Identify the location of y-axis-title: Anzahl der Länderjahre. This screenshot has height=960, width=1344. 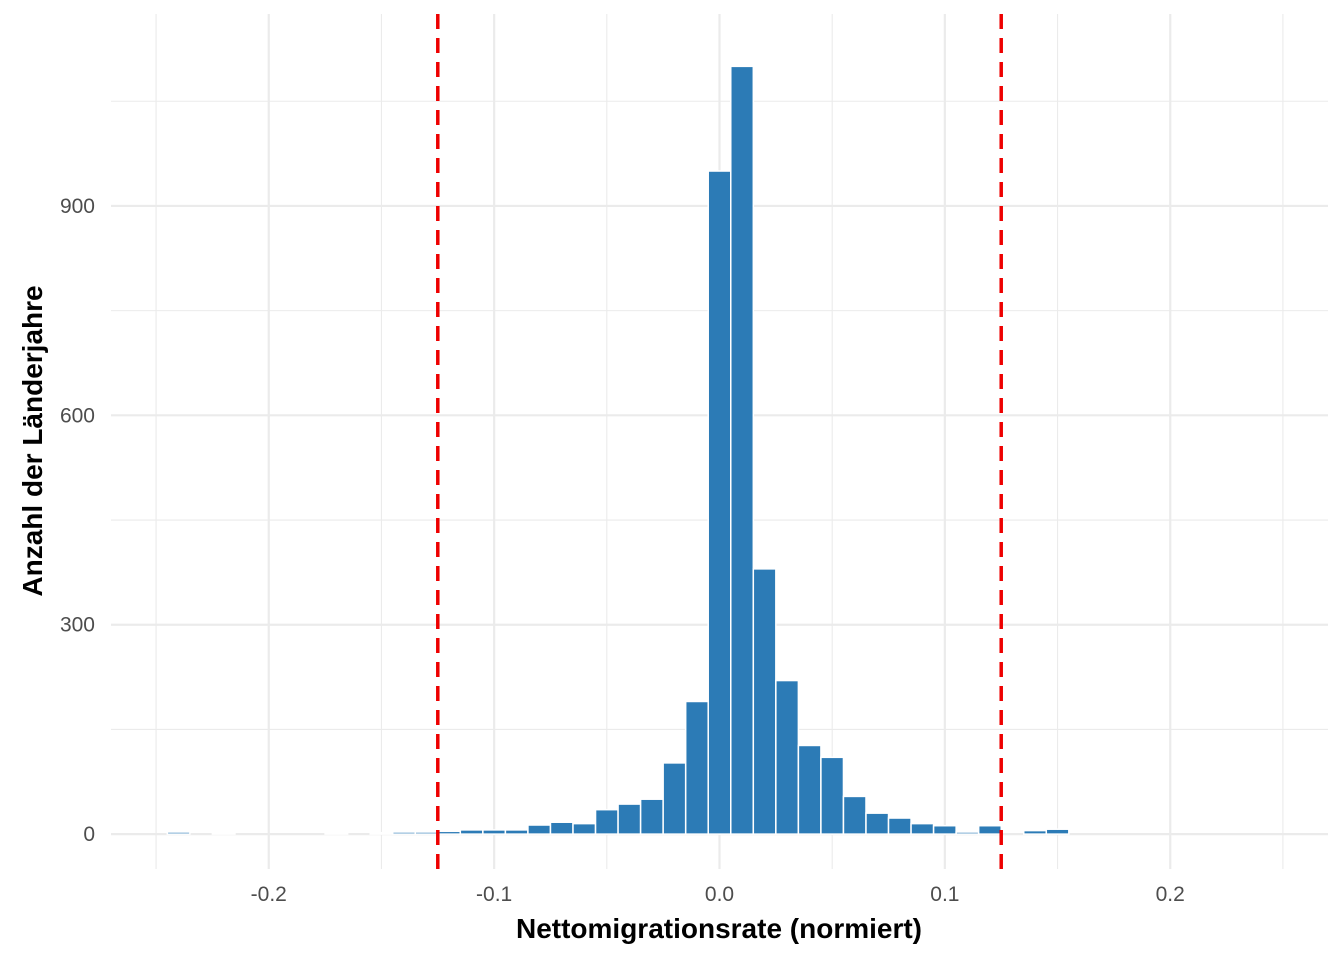
(32, 440).